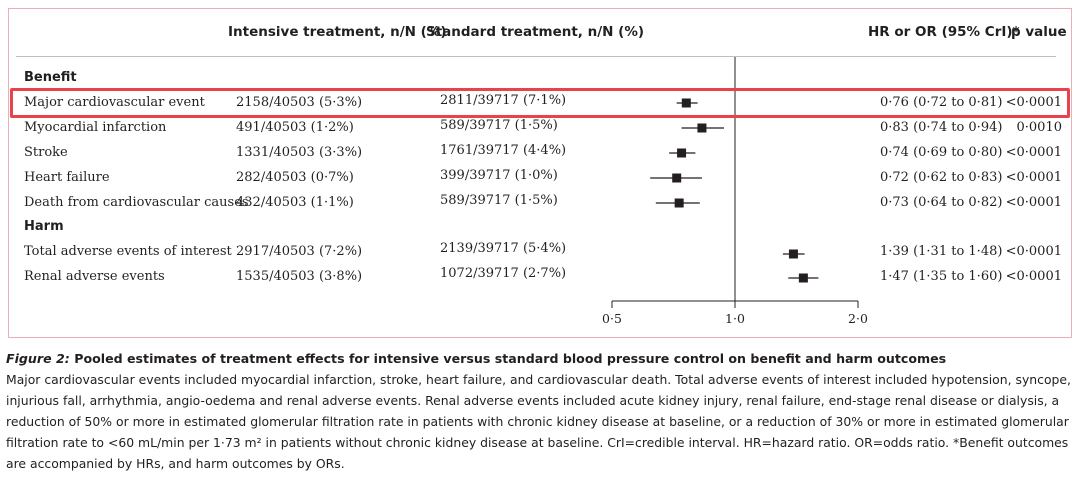 The image size is (1080, 478). Describe the element at coordinates (299, 102) in the screenshot. I see `row-intensive: 2158/40503 (5·3%)` at that location.